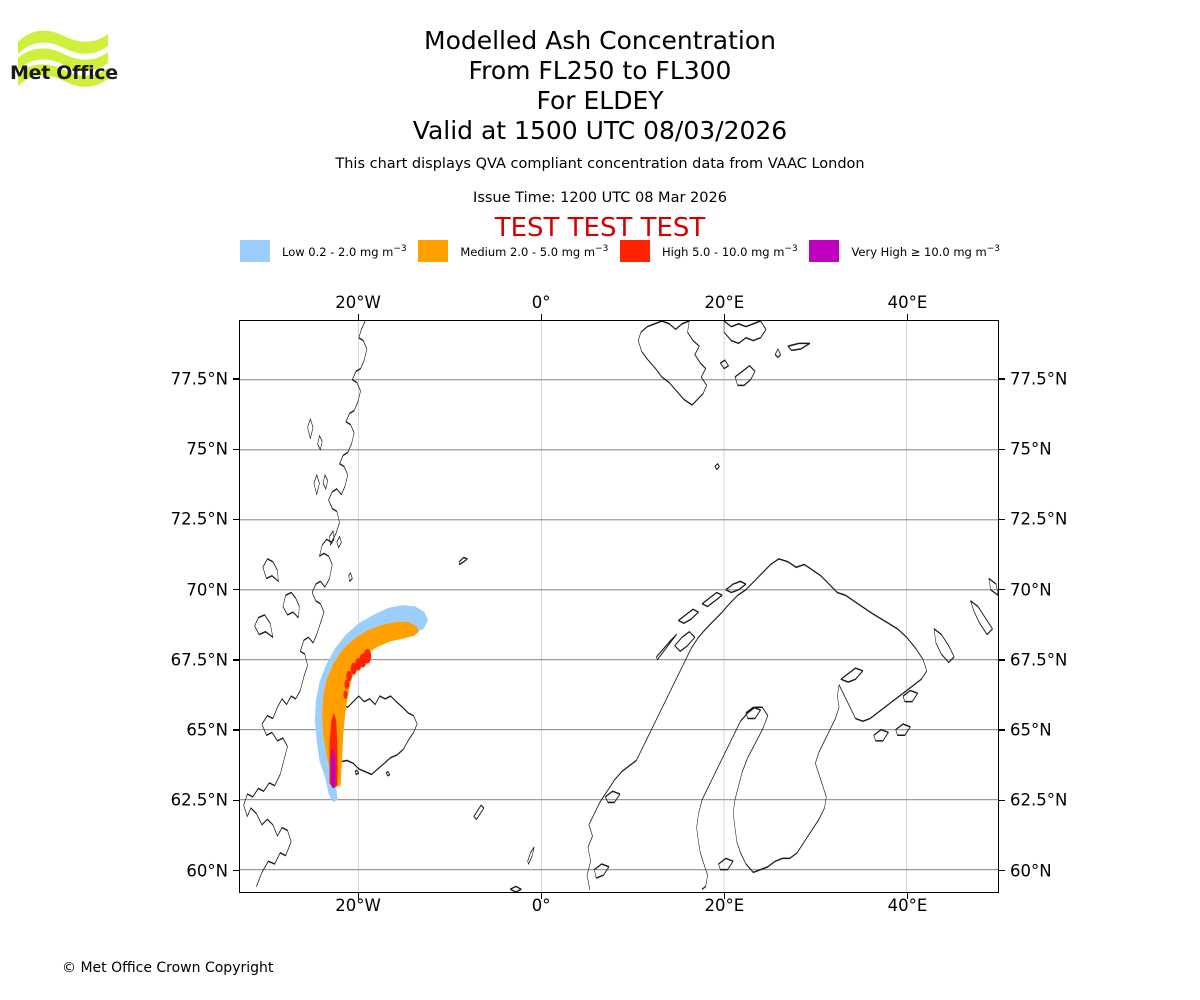 Image resolution: width=1200 pixels, height=1000 pixels. I want to click on lat-label-right-6: 75°N, so click(1031, 449).